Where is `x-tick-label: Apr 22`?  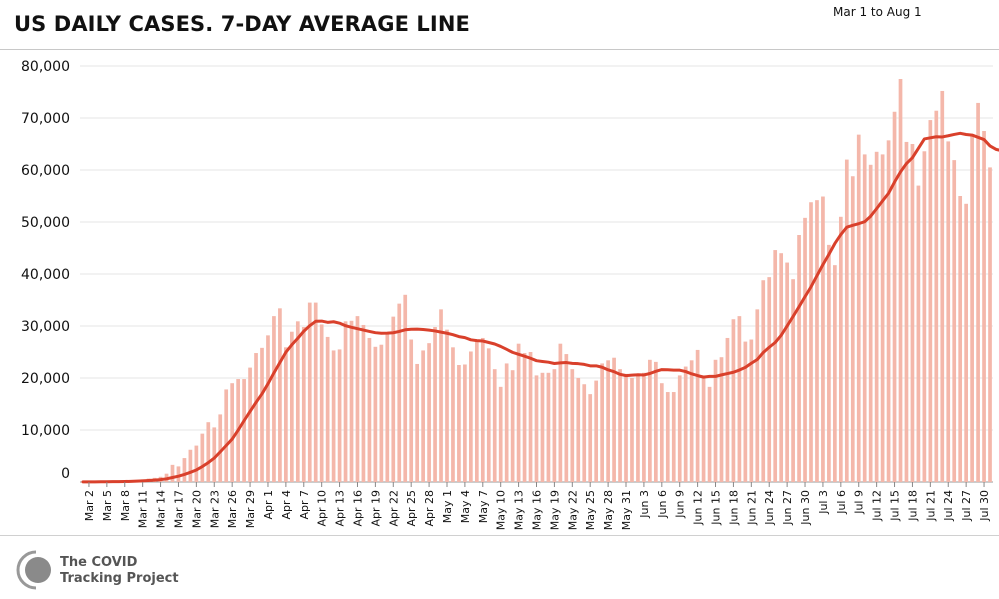 x-tick-label: Apr 22 is located at coordinates (393, 508).